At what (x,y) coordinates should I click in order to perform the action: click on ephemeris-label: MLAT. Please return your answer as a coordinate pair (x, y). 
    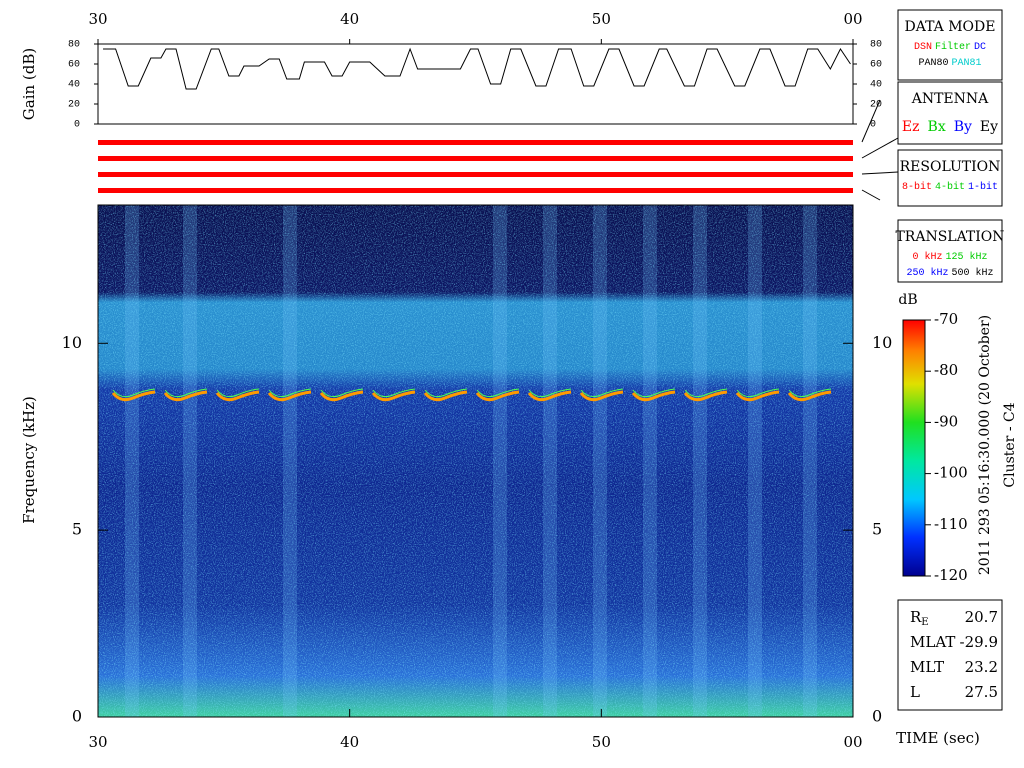
    Looking at the image, I should click on (932, 642).